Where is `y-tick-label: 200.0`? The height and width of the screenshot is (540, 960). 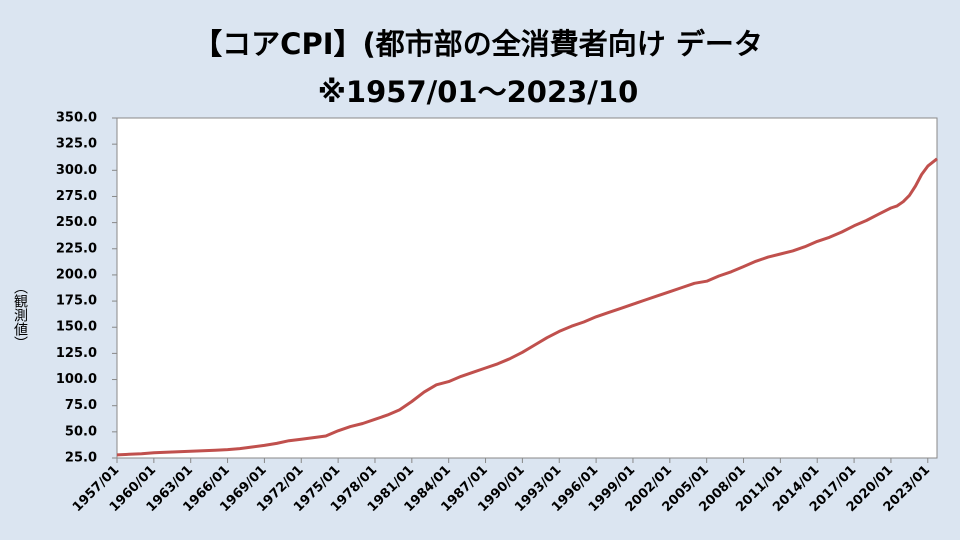 y-tick-label: 200.0 is located at coordinates (76, 274).